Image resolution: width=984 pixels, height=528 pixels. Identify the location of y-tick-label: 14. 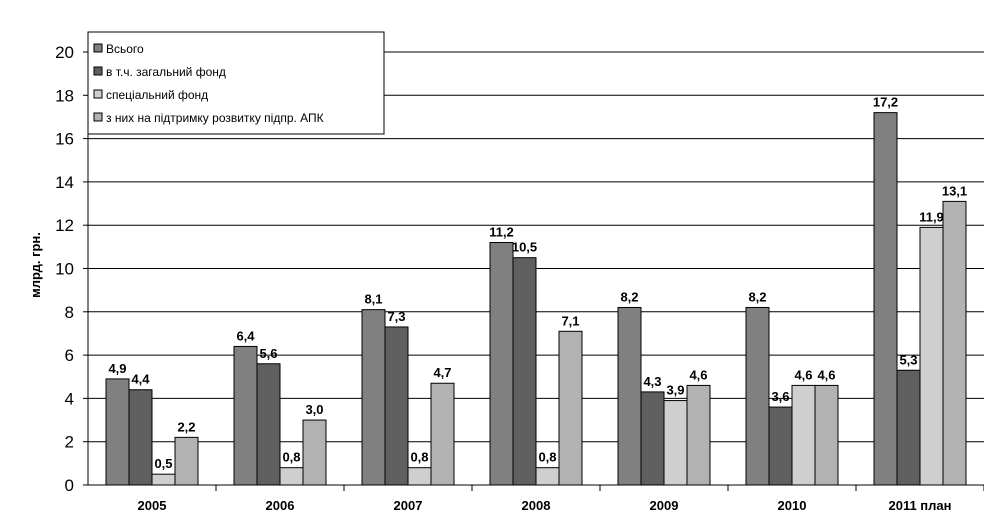
(64, 182).